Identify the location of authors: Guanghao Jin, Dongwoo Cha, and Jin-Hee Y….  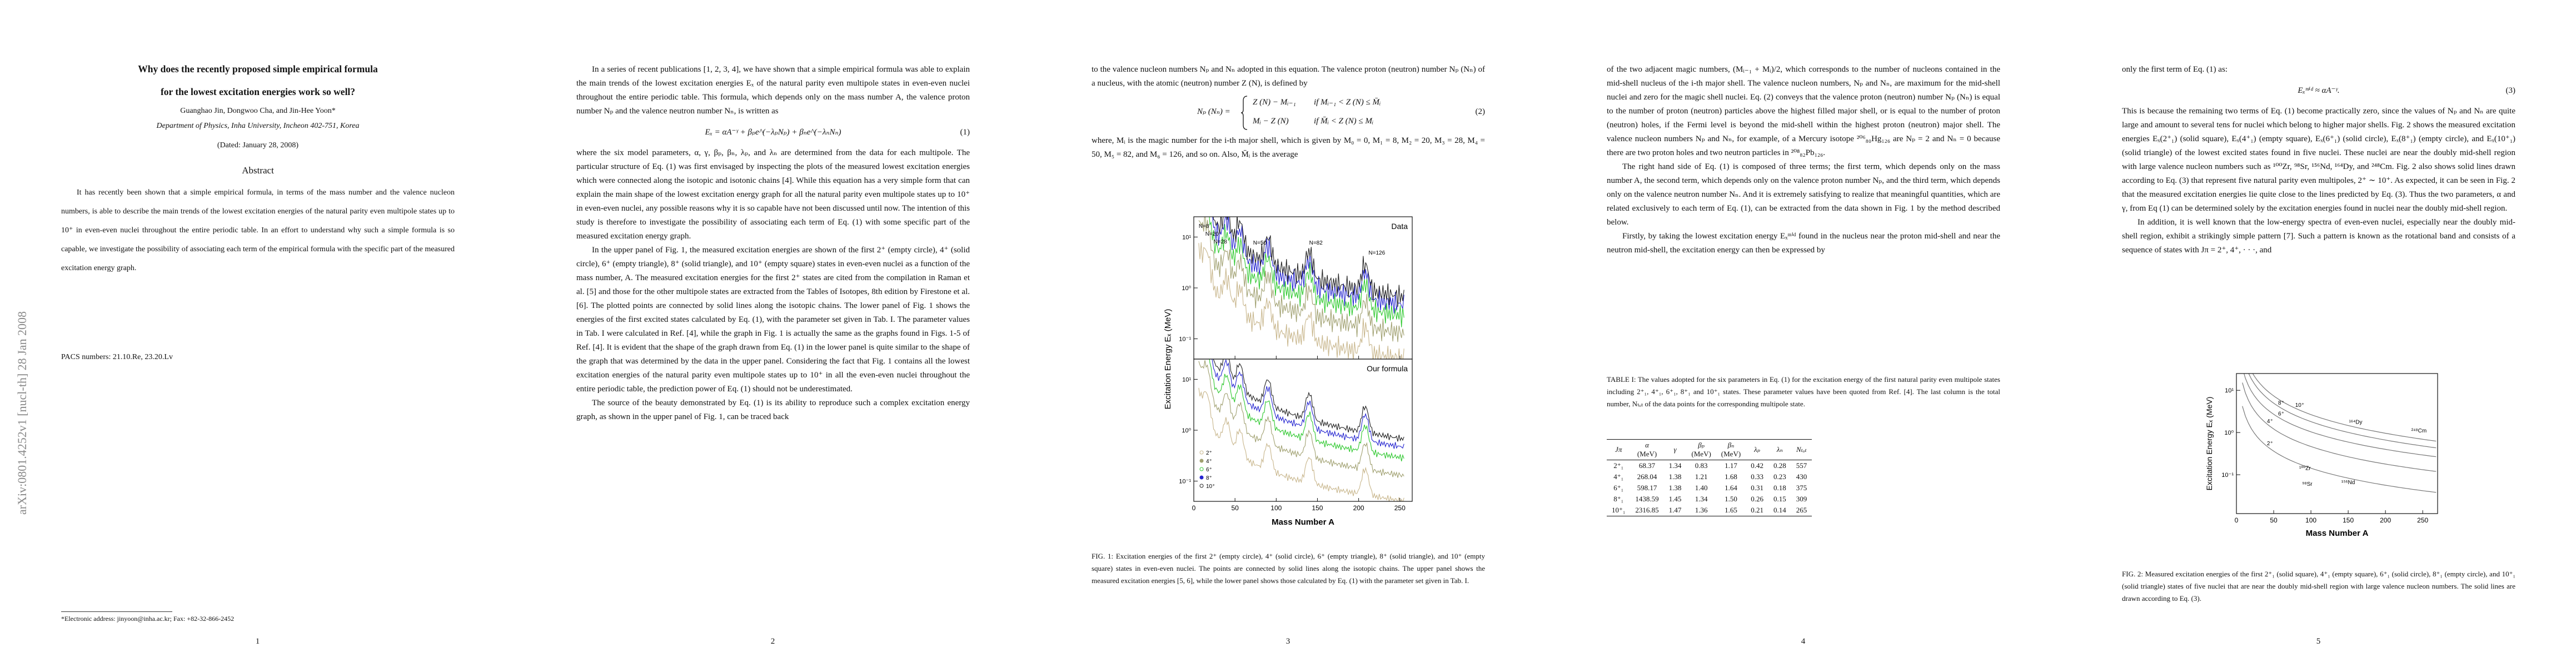
(258, 111).